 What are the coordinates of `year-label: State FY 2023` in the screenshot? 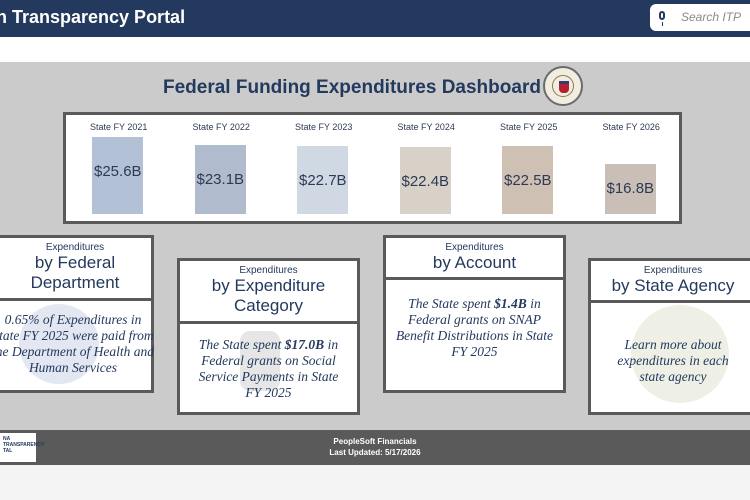 It's located at (324, 127).